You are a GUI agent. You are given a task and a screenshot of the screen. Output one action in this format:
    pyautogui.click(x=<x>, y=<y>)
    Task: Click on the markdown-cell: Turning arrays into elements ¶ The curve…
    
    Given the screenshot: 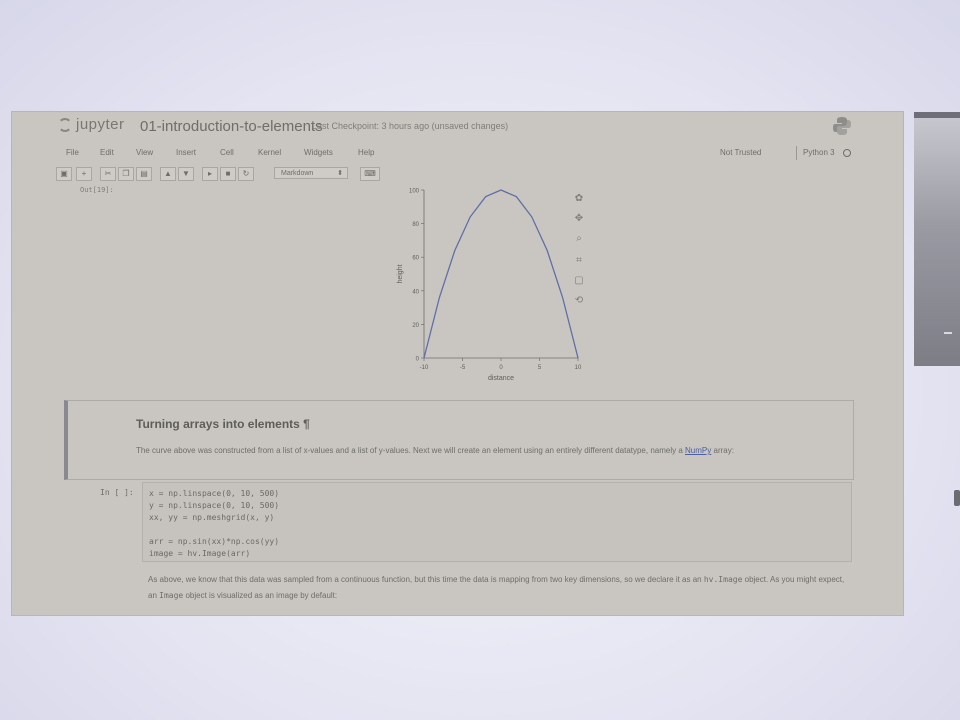 What is the action you would take?
    pyautogui.click(x=459, y=440)
    